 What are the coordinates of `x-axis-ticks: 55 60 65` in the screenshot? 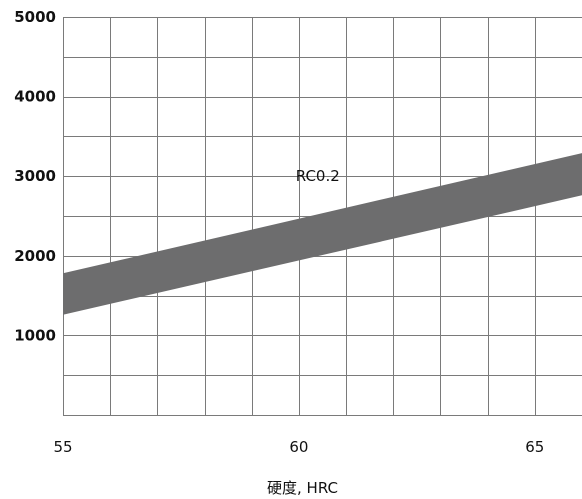 It's located at (298, 447).